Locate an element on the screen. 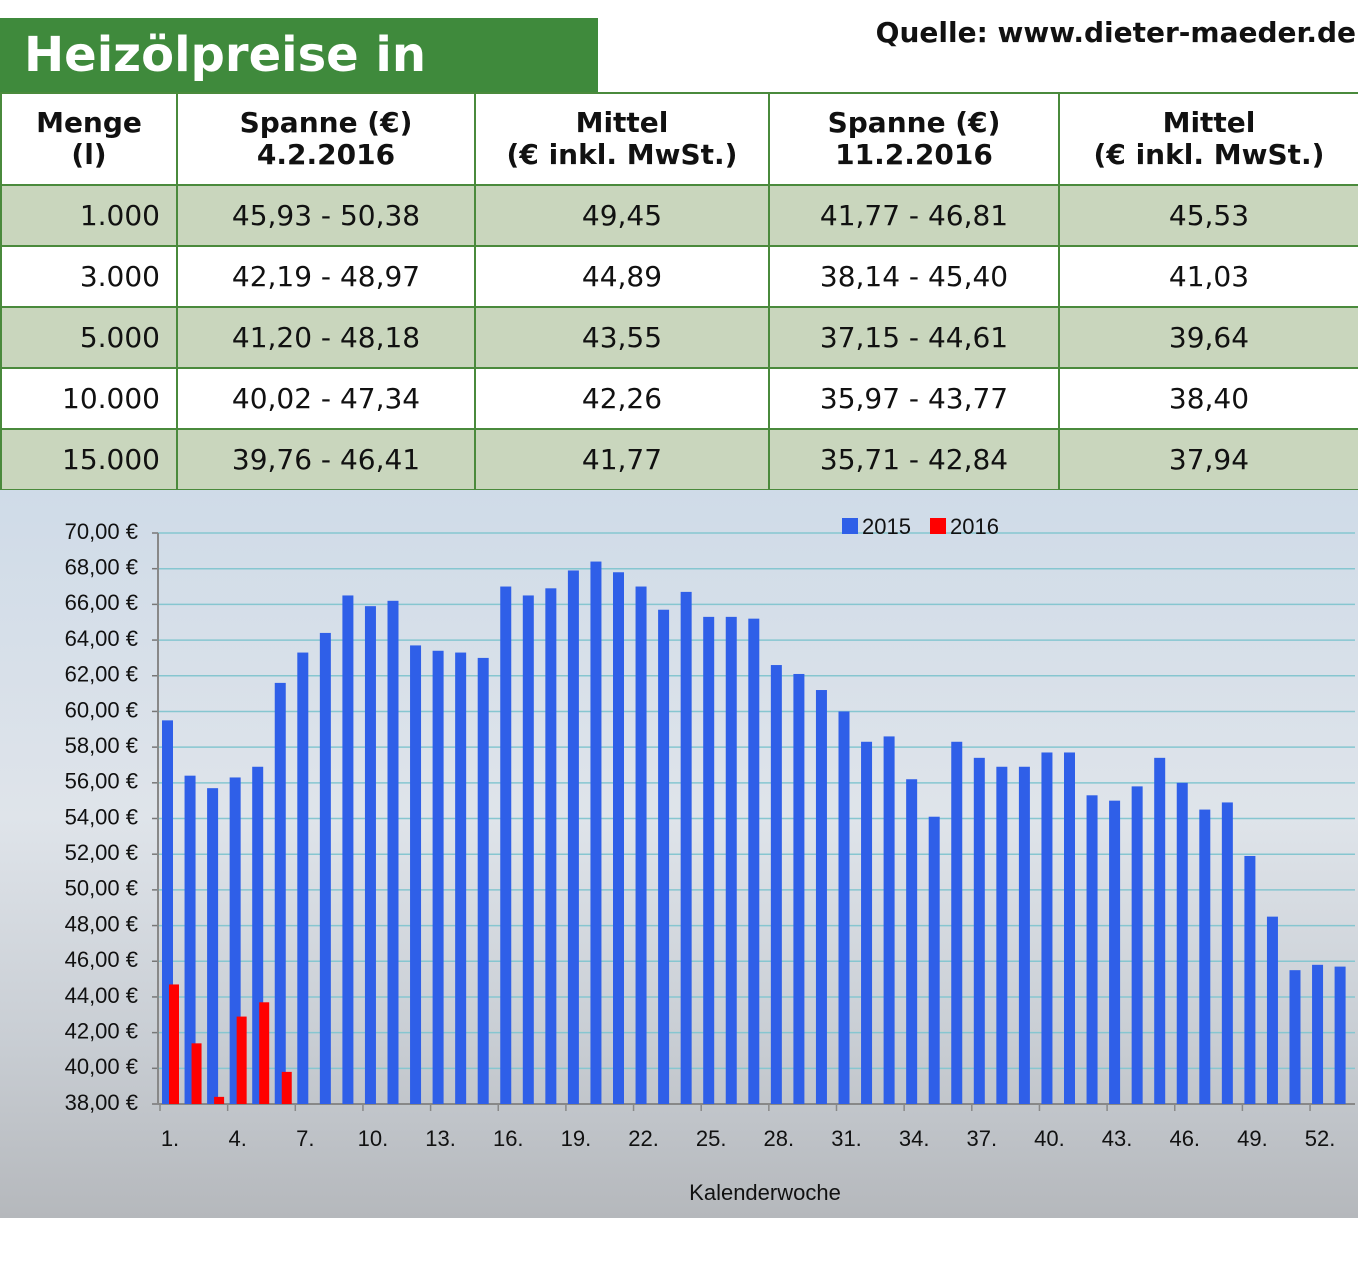 The width and height of the screenshot is (1358, 1262). table-cell: 40,02 - 47,34 is located at coordinates (326, 398).